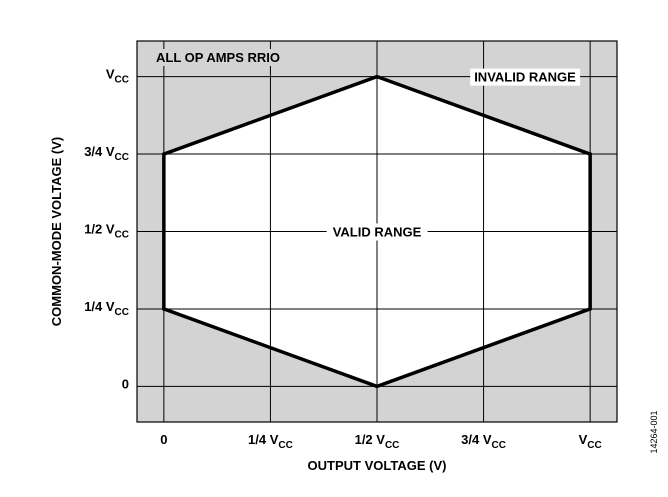 This screenshot has height=497, width=668. I want to click on x-tick-label: VCC, so click(590, 441).